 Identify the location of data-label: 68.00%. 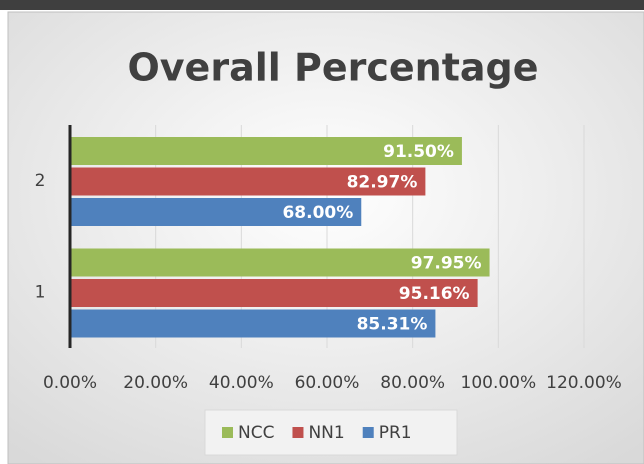
(317, 213).